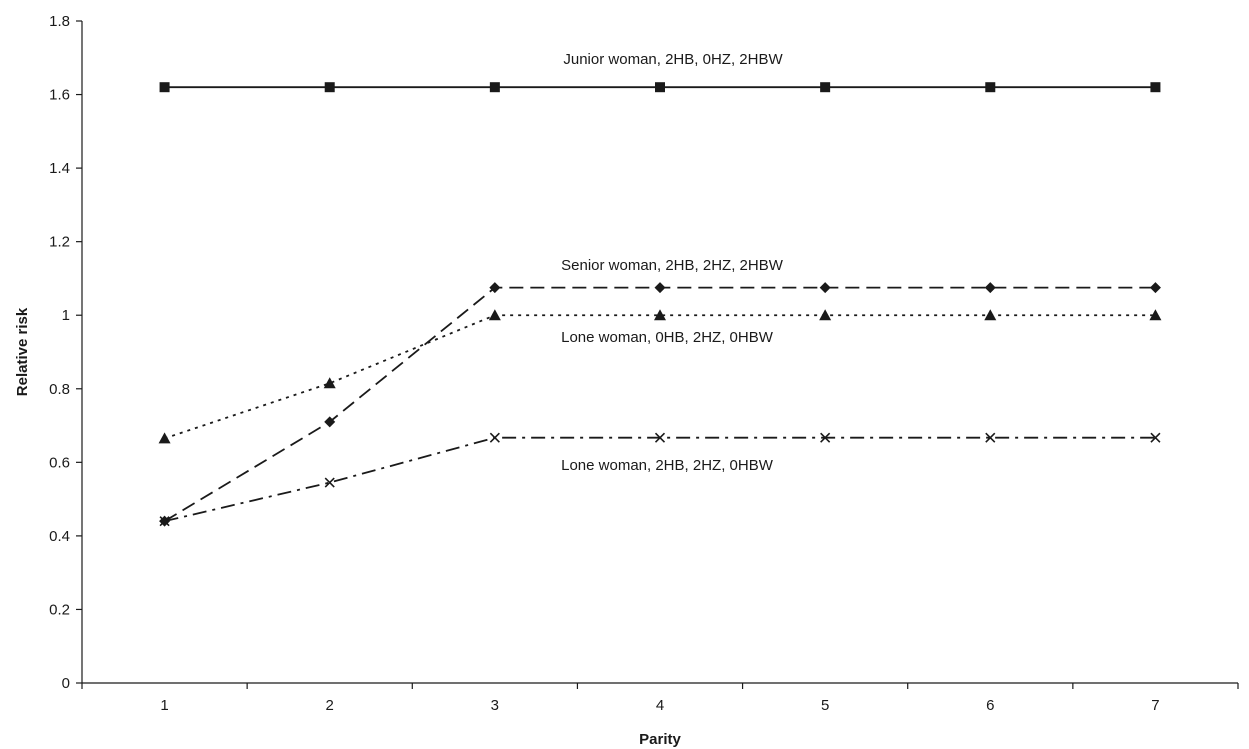  I want to click on x-axis-ticks: 1 2 3 4 5 6 7, so click(660, 698).